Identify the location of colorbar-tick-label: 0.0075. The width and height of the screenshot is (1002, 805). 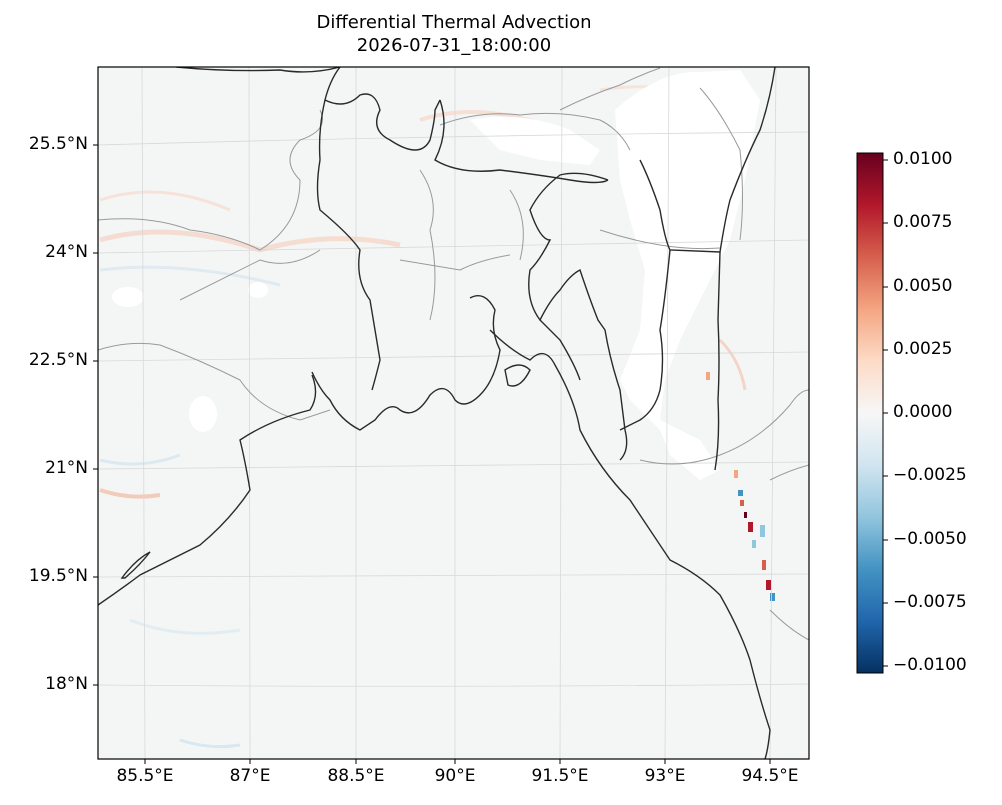
(923, 222).